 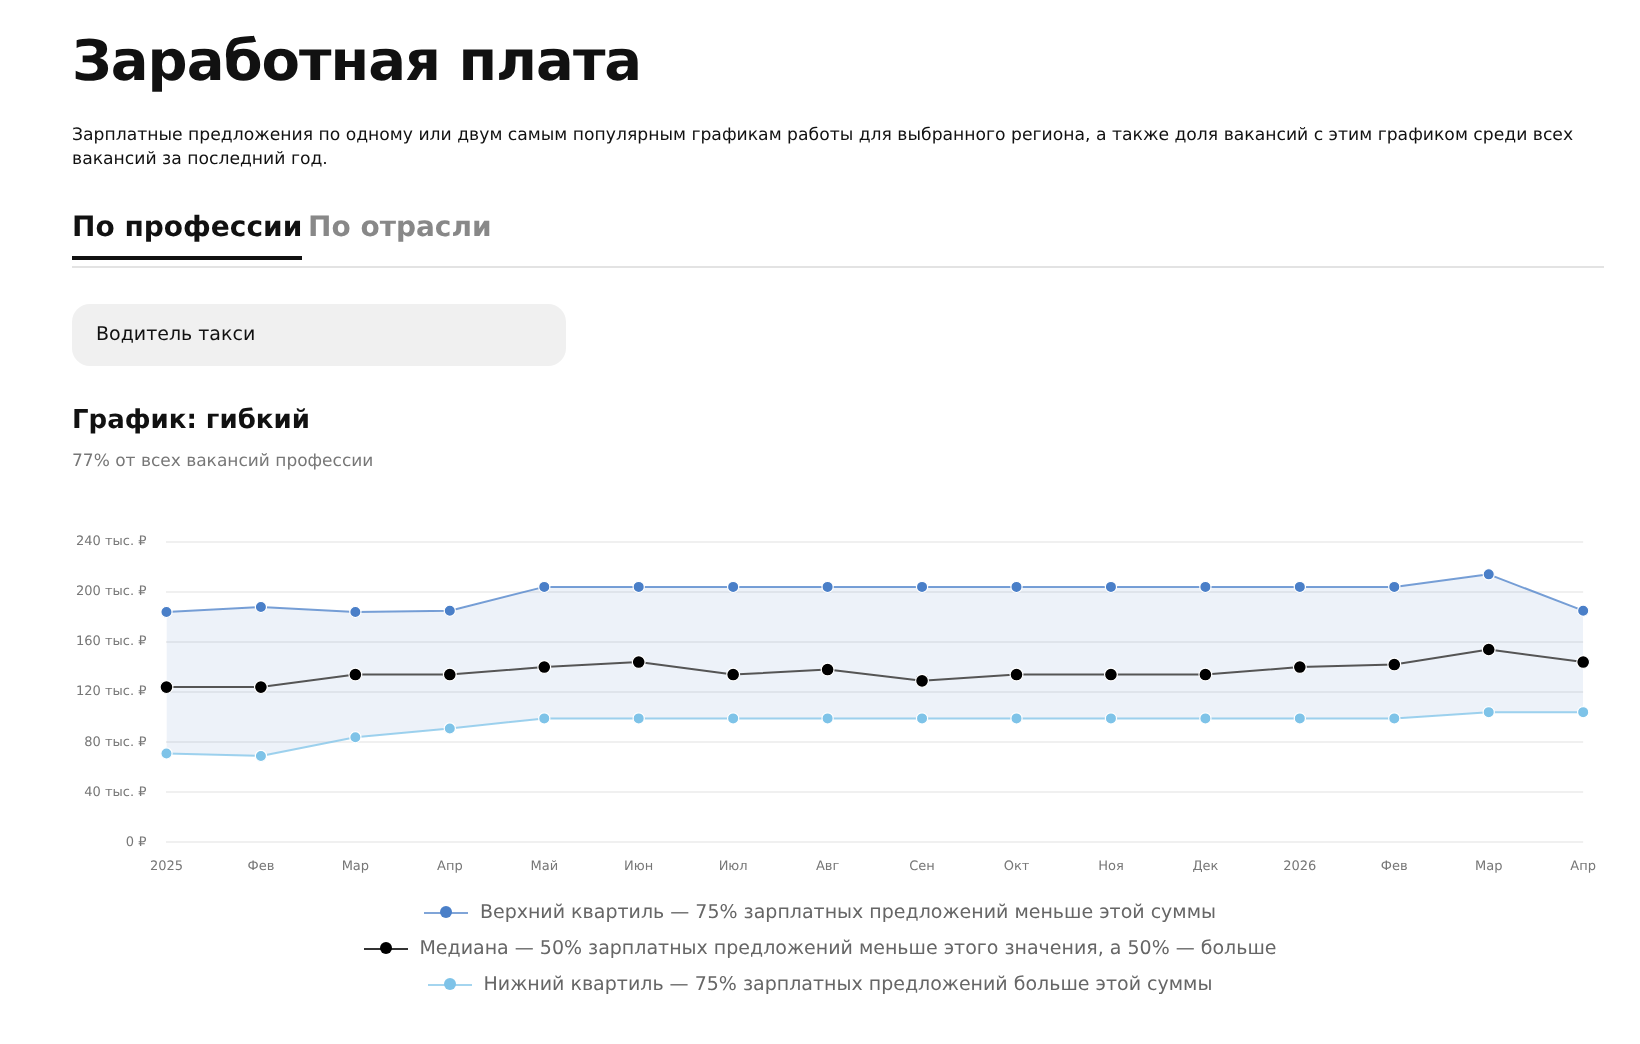 What do you see at coordinates (848, 912) in the screenshot?
I see `legend-label: Верхний квартиль — 75% зарплатных предложений меньше этой суммы` at bounding box center [848, 912].